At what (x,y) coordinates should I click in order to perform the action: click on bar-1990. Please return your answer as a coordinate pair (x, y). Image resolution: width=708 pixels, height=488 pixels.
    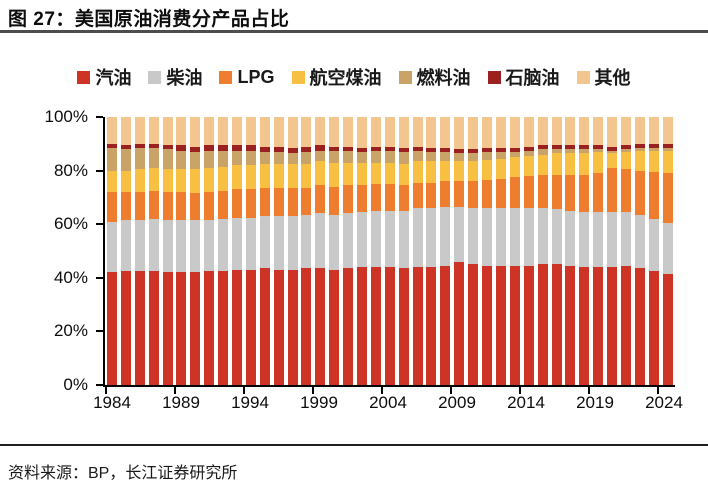
    Looking at the image, I should click on (195, 251).